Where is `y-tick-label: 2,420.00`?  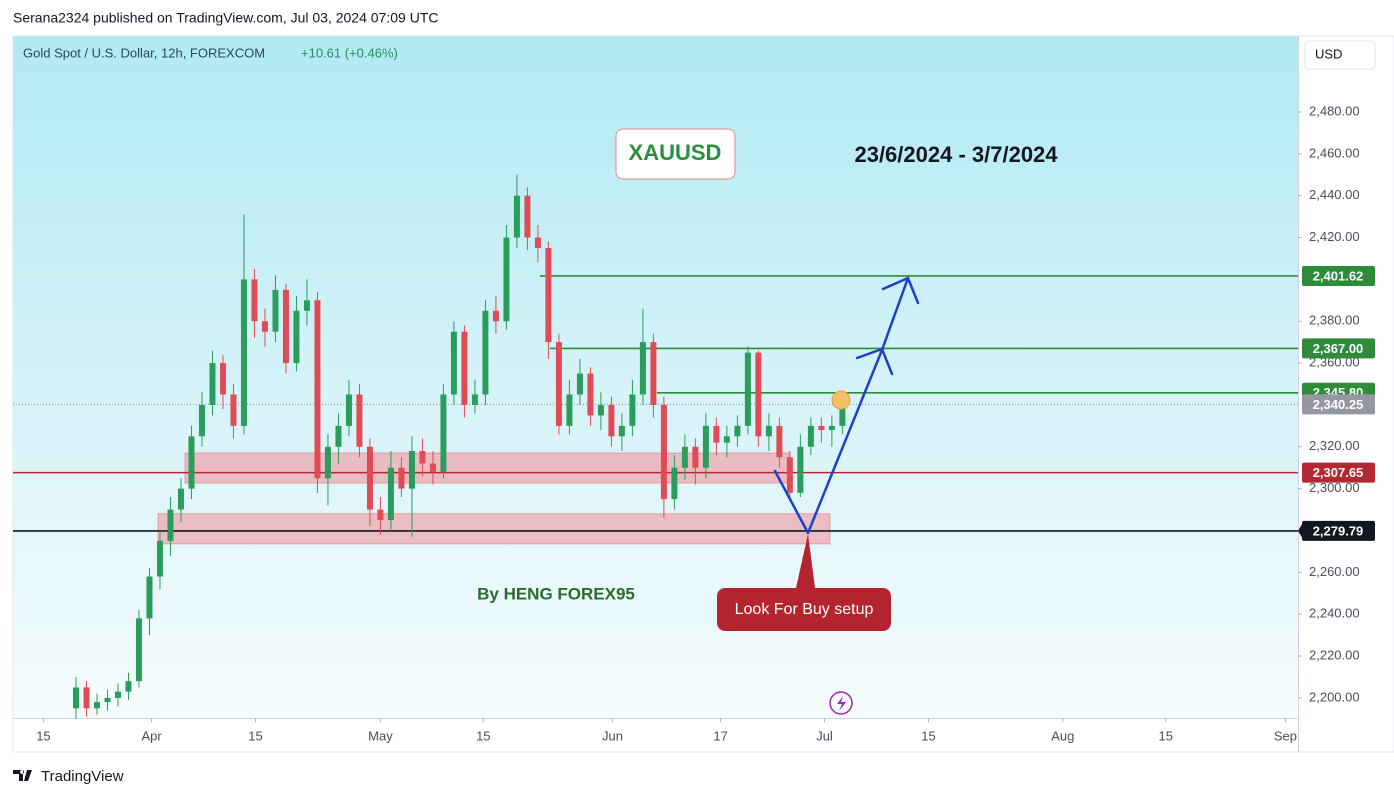 y-tick-label: 2,420.00 is located at coordinates (1334, 236).